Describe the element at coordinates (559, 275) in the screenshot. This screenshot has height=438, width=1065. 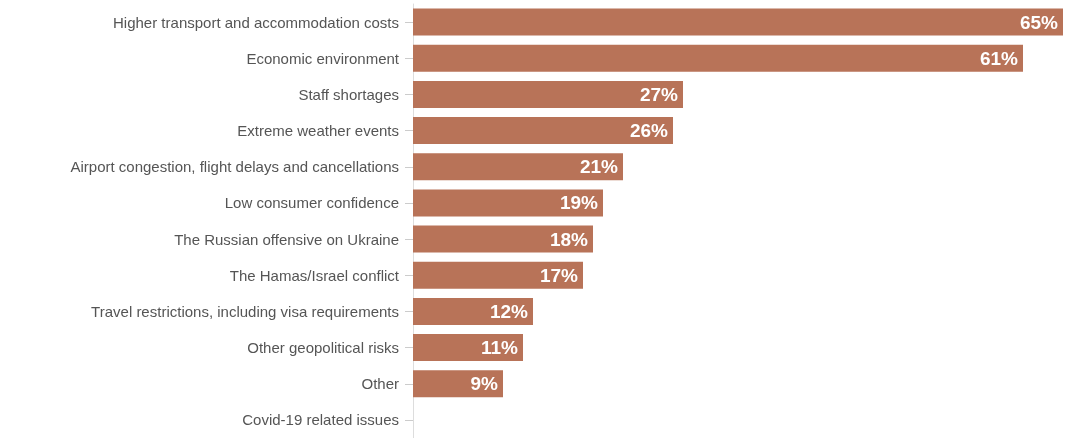
I see `data-label: 17%` at that location.